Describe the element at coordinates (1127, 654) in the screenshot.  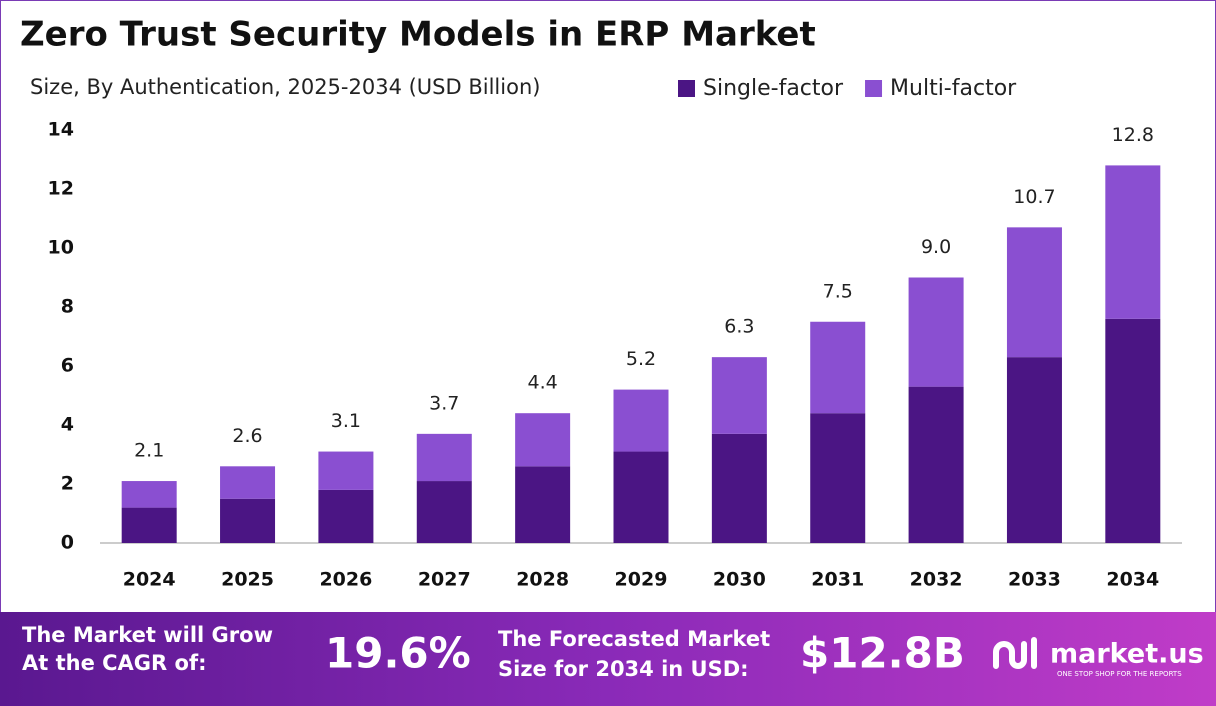
I see `brand-name: market.us` at that location.